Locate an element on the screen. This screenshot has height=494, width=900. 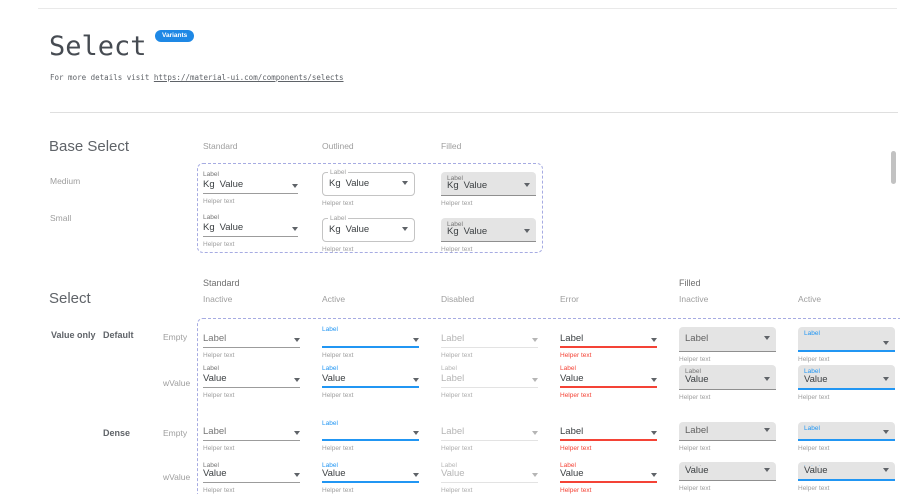
select-standard-error-default-empty-trigger: Label is located at coordinates (608, 340).